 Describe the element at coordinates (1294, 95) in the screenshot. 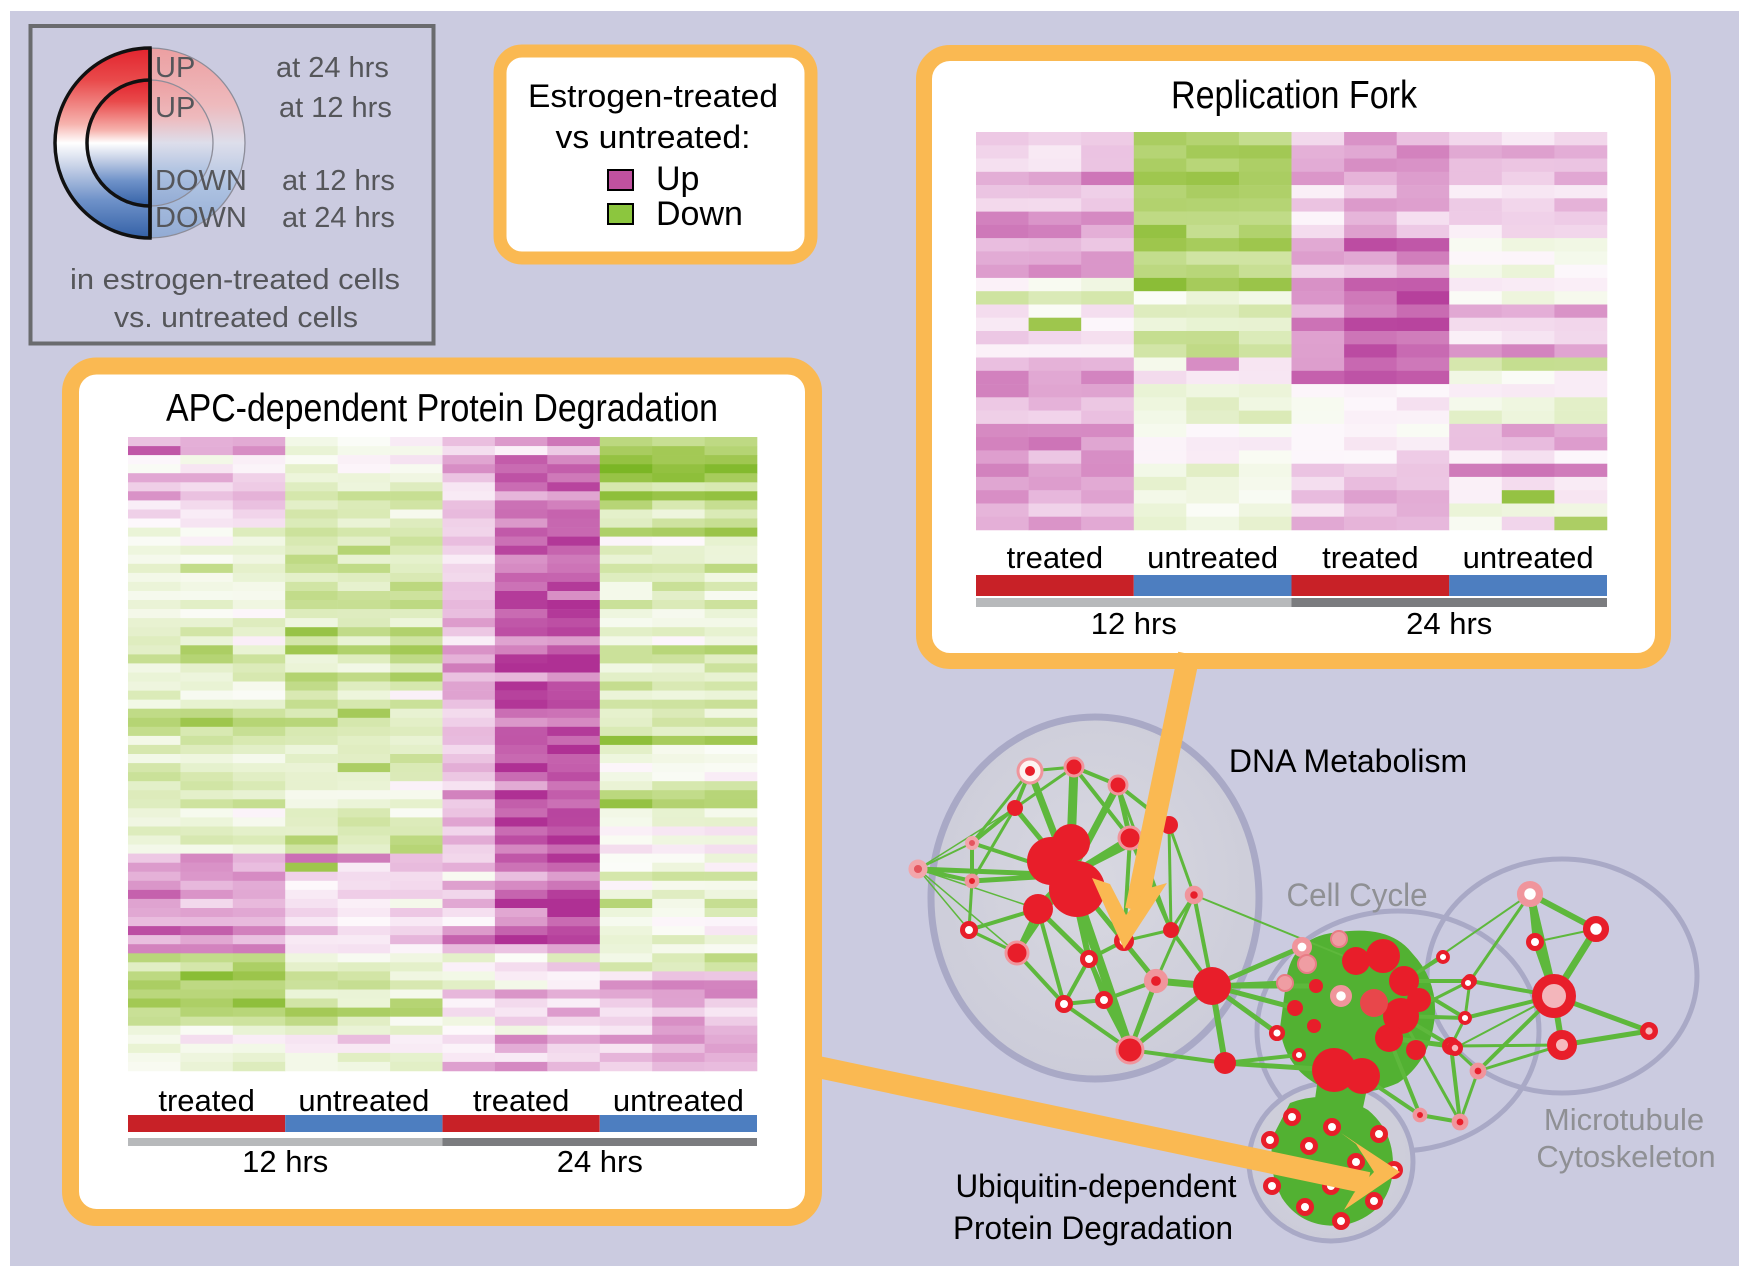

I see `svg-text: Replication Fork` at that location.